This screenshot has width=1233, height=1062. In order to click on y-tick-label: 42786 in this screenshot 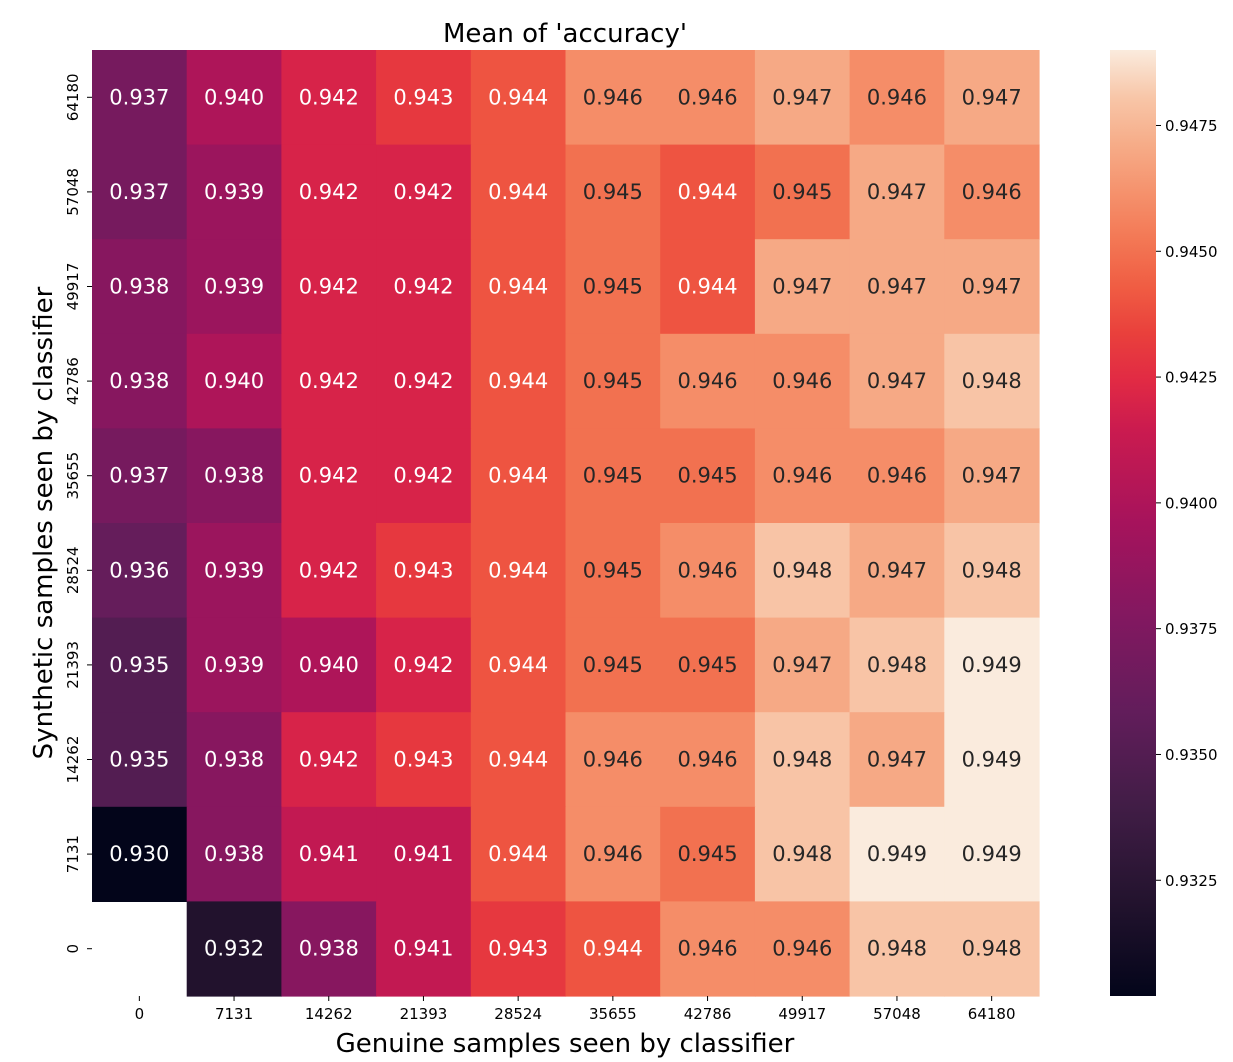, I will do `click(73, 381)`.